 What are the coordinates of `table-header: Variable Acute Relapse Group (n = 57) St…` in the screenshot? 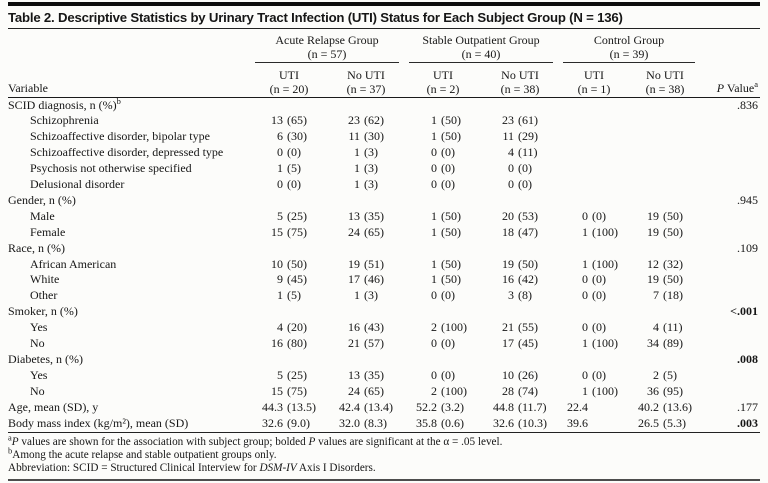 It's located at (384, 63).